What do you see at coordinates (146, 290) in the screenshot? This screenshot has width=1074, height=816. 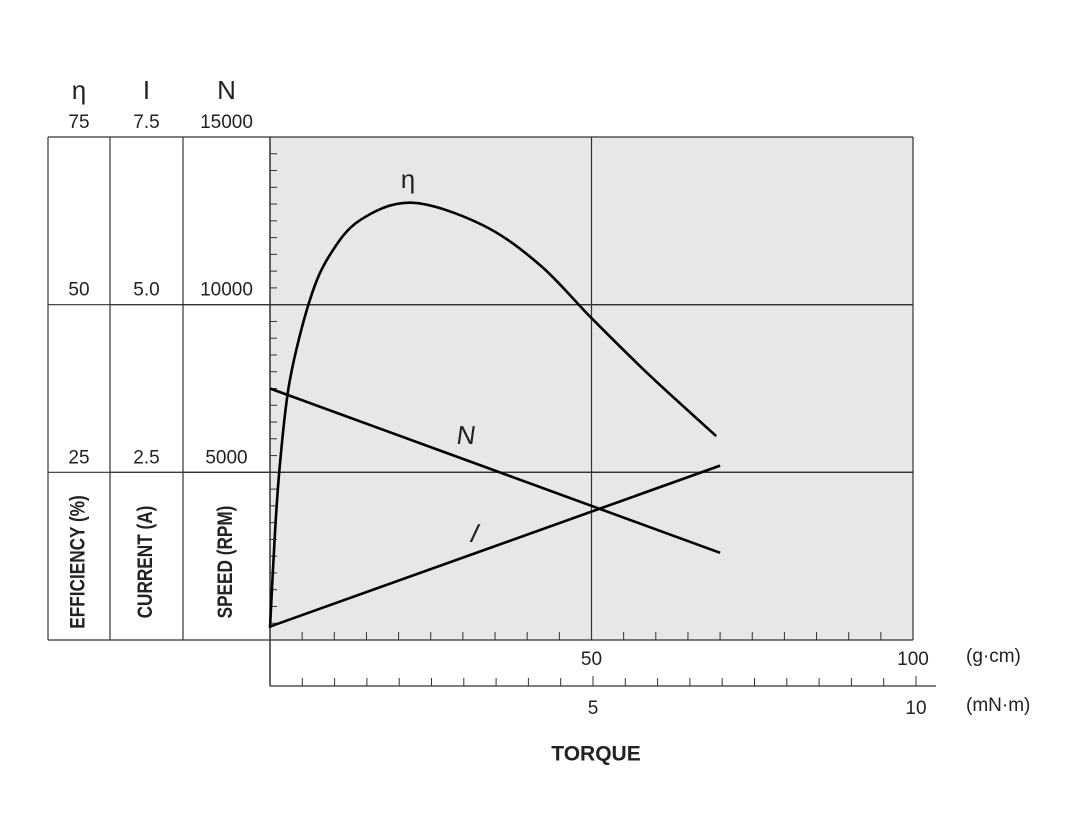 I see `y-tick-label: 5.0` at bounding box center [146, 290].